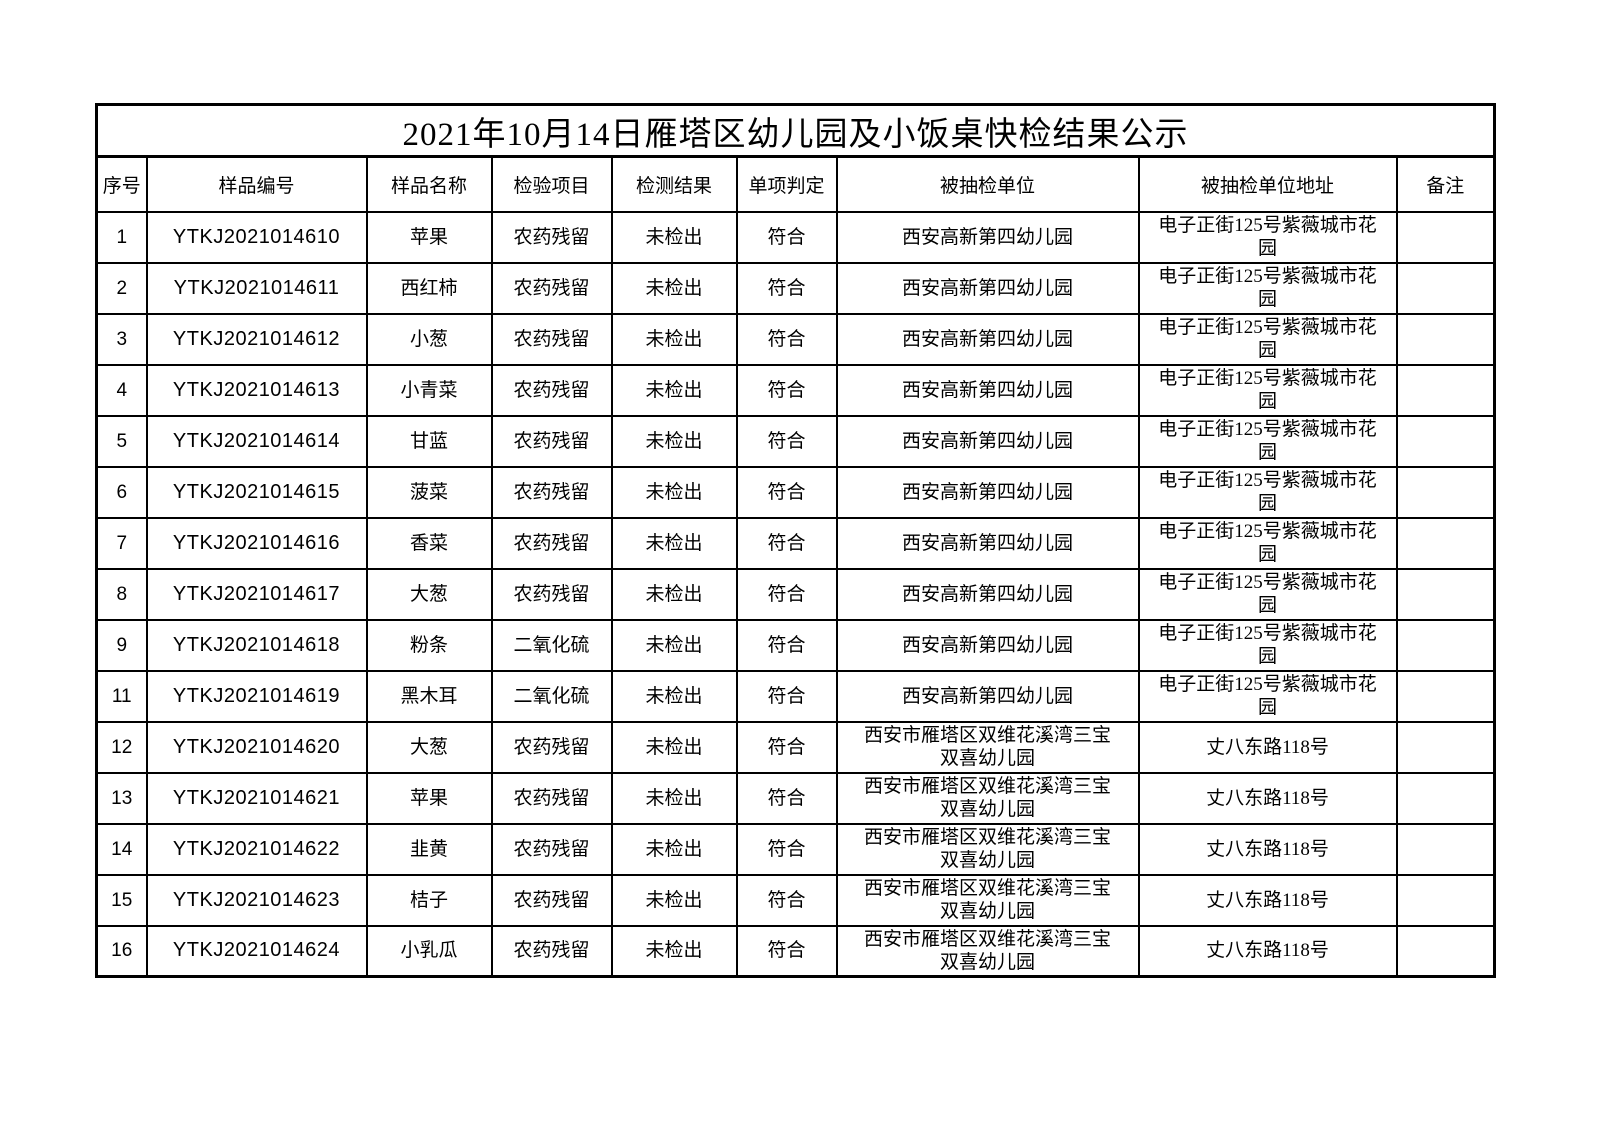 The width and height of the screenshot is (1600, 1131). I want to click on cell-sample-name: 西红柿, so click(429, 288).